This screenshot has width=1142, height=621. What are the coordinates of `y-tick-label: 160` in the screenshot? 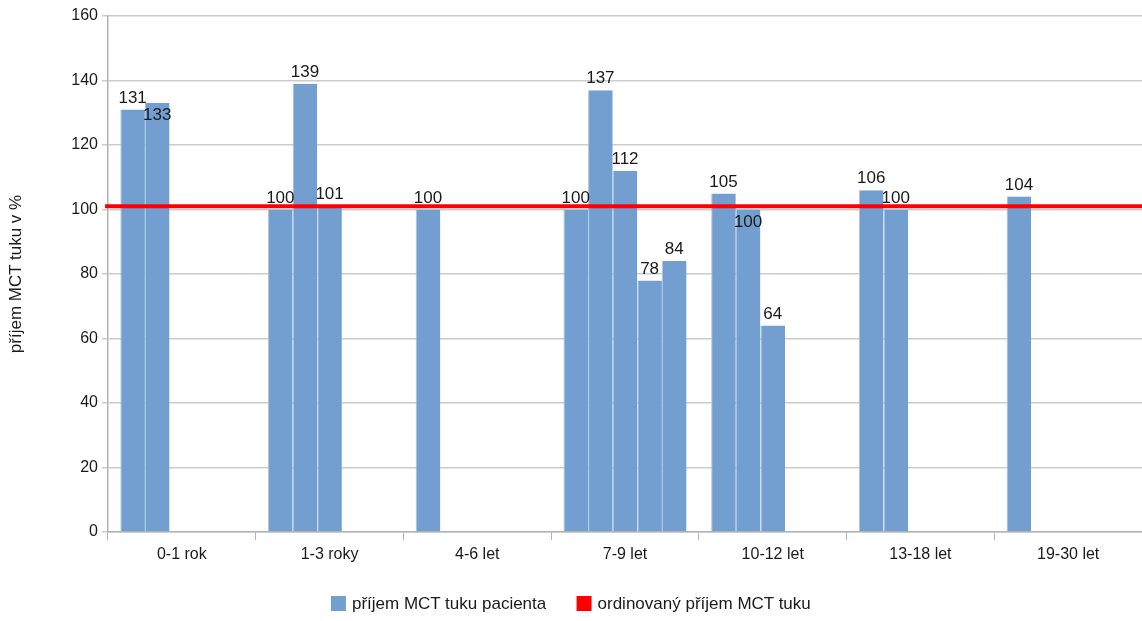 It's located at (85, 15).